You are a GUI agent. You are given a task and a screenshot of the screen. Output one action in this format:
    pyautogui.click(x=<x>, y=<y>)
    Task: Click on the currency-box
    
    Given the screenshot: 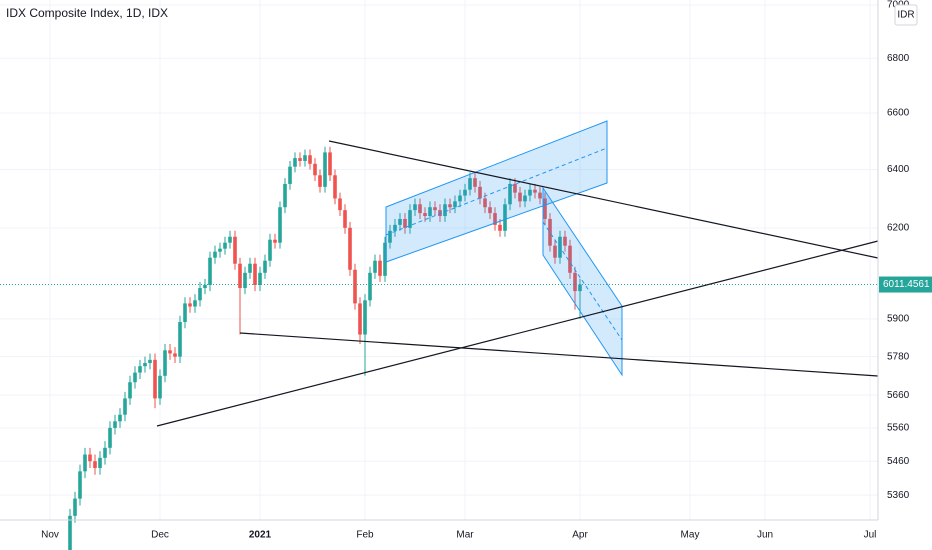 What is the action you would take?
    pyautogui.click(x=906, y=15)
    